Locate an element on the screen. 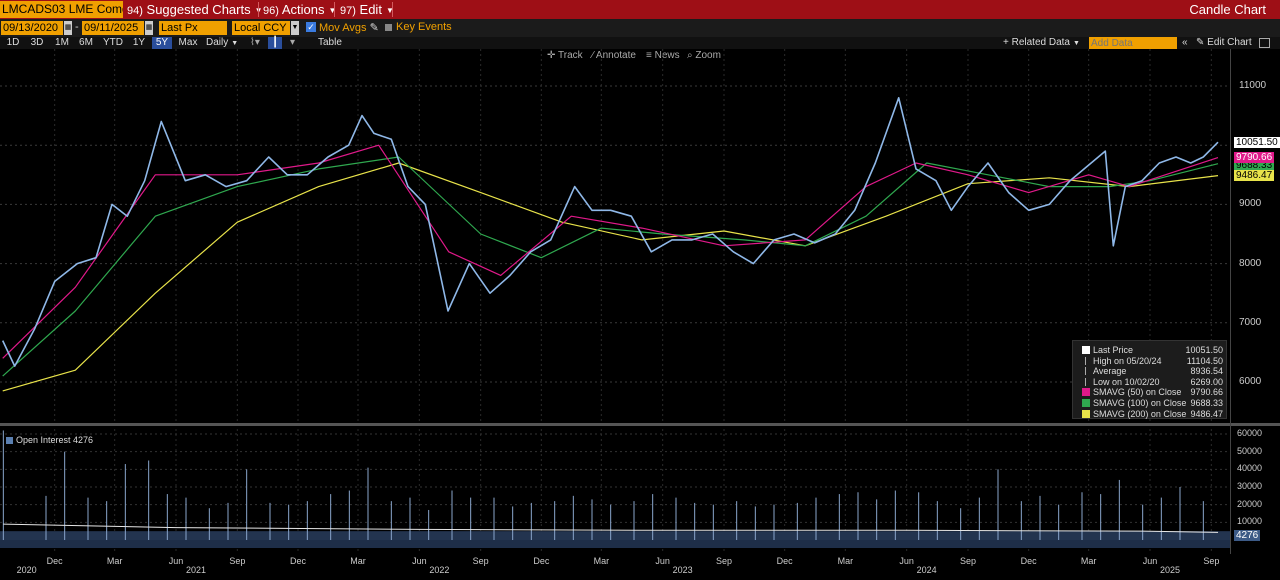 This screenshot has height=580, width=1280. last-price-tag: 10051.50 is located at coordinates (1257, 142).